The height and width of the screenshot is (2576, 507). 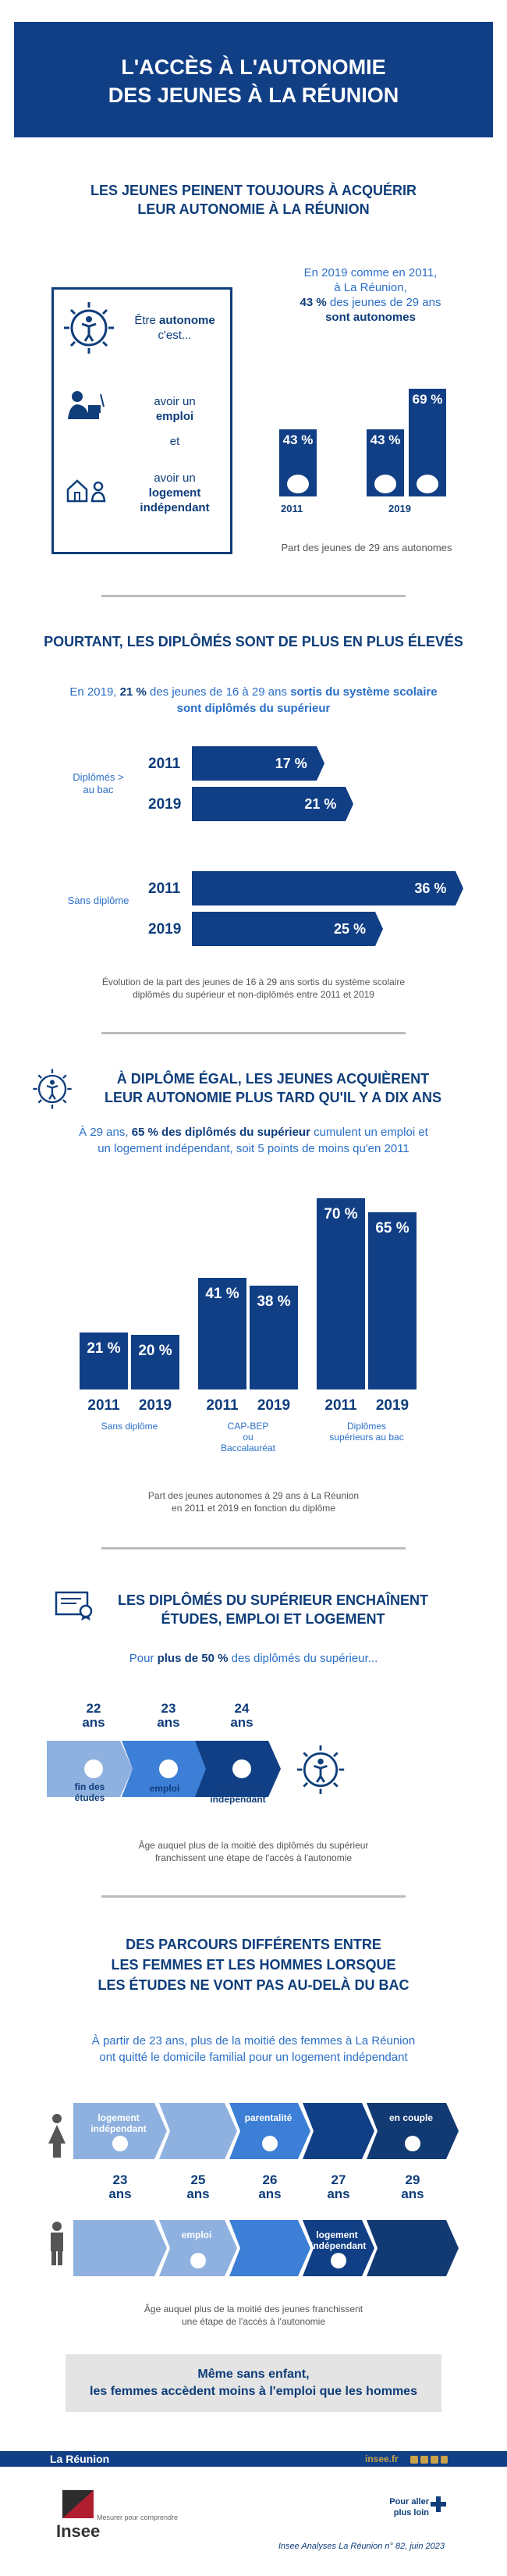 What do you see at coordinates (413, 2179) in the screenshot?
I see `age-number: 29` at bounding box center [413, 2179].